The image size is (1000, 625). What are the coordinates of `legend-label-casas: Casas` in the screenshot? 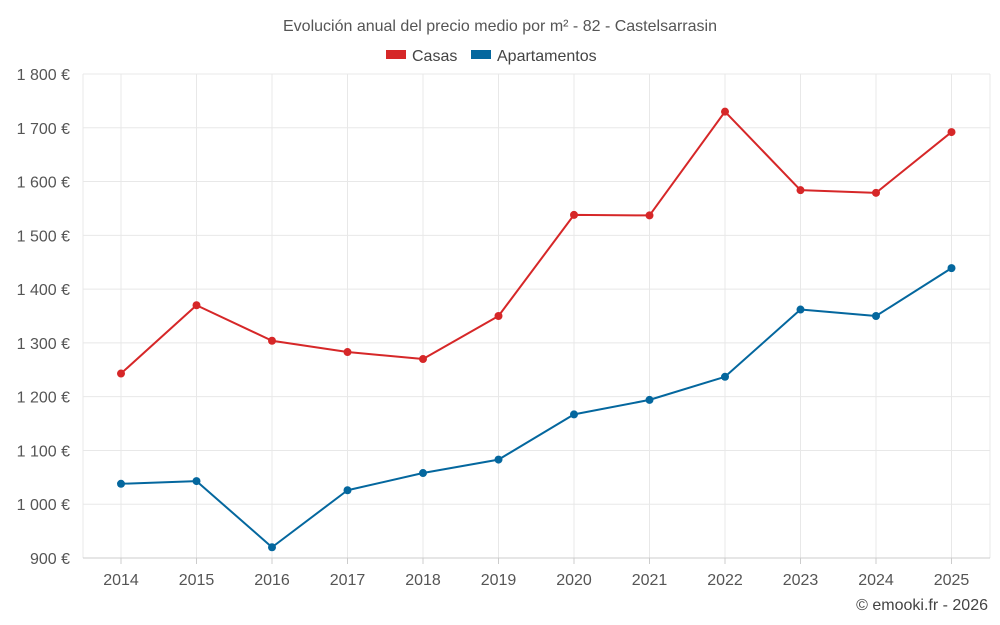 It's located at (434, 56).